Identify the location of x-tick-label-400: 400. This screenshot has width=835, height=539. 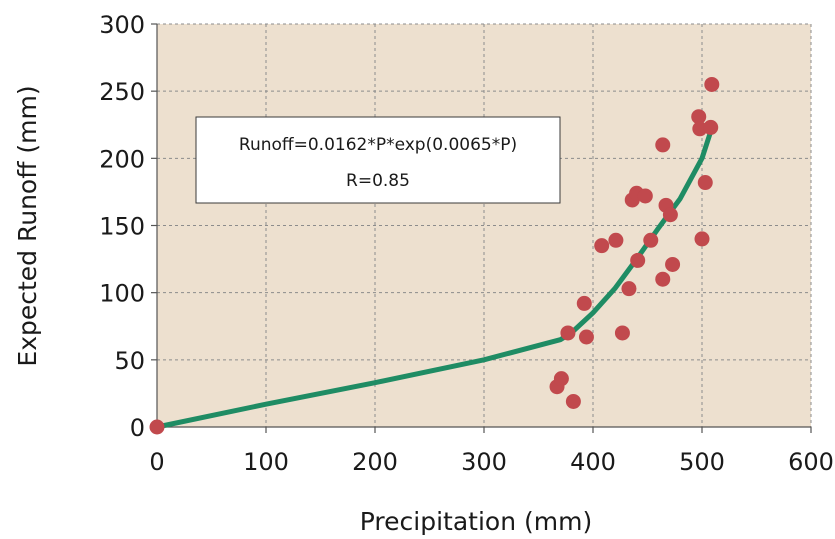
(593, 462).